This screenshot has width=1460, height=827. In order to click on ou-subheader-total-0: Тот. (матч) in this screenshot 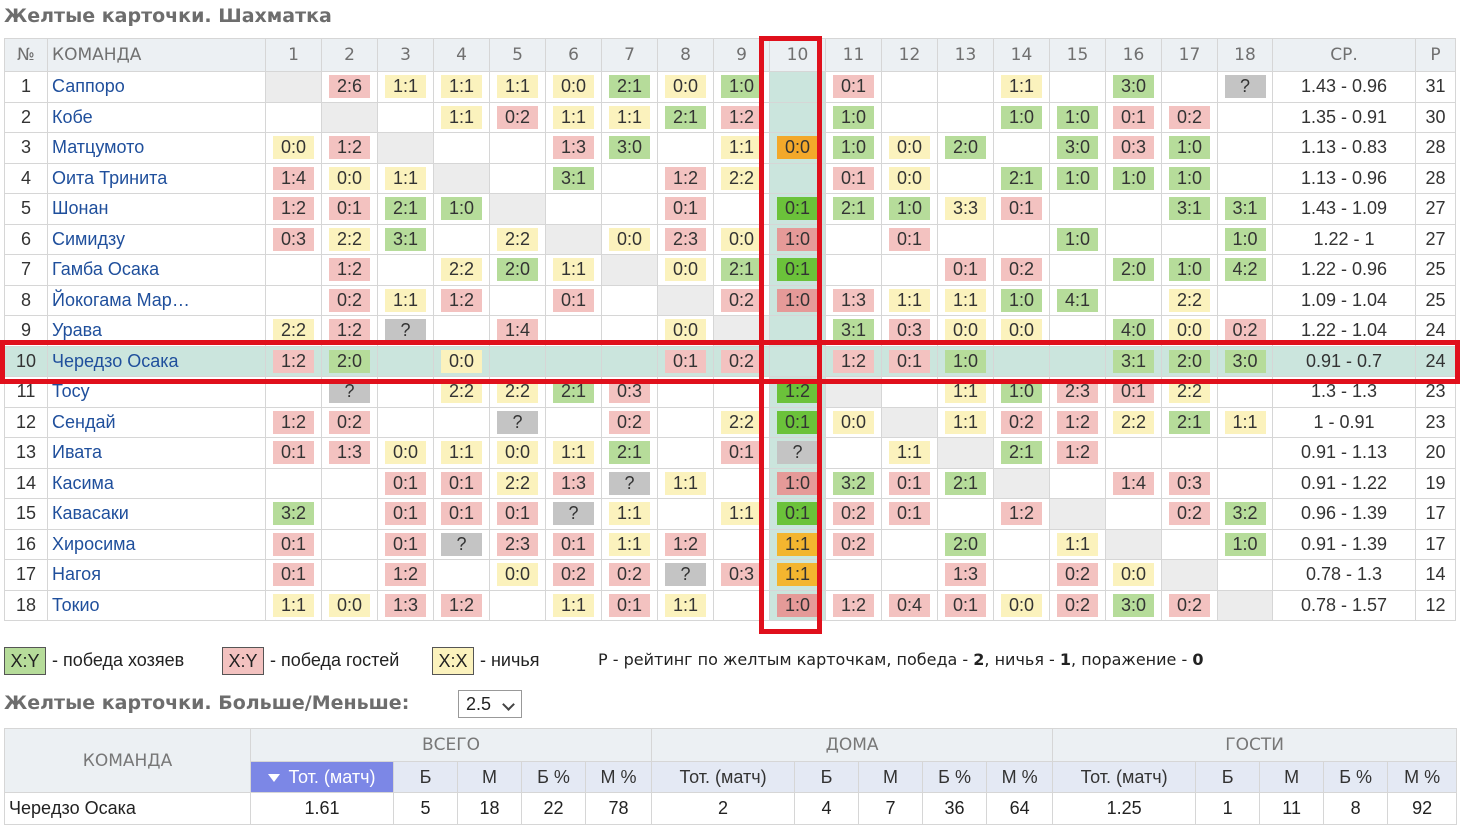, I will do `click(322, 777)`.